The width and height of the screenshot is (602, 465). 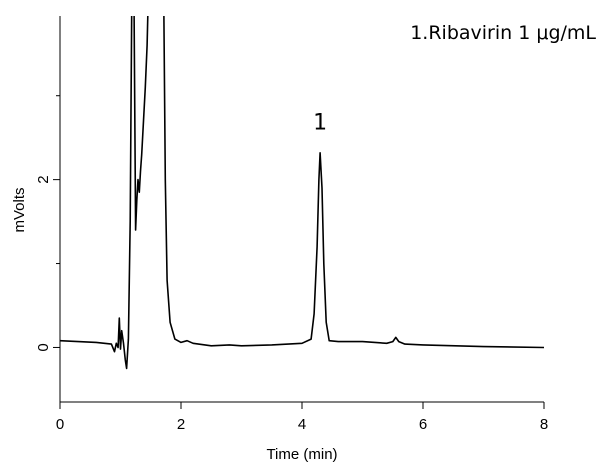 I want to click on y-tick-label: 2, so click(x=43, y=179).